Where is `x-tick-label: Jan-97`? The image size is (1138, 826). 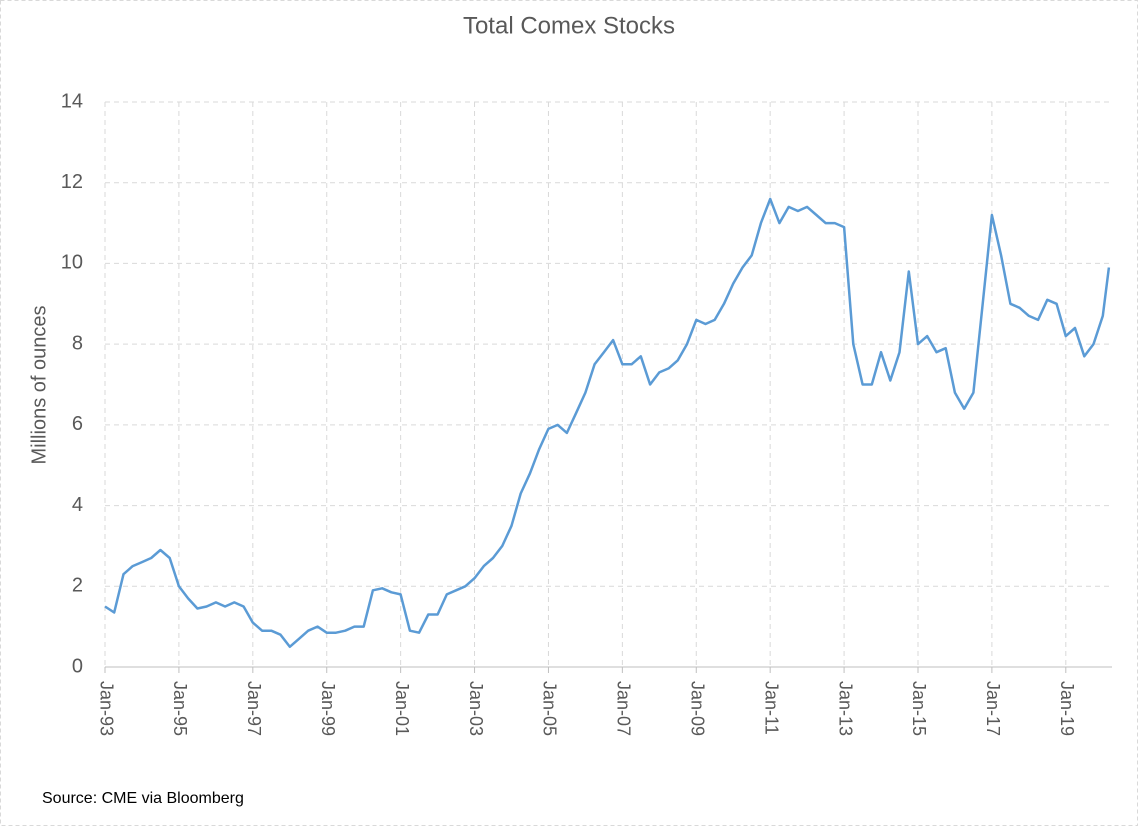 x-tick-label: Jan-97 is located at coordinates (254, 708).